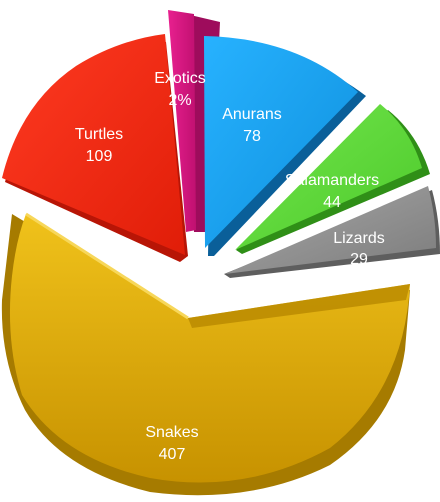 The height and width of the screenshot is (502, 440). What do you see at coordinates (332, 202) in the screenshot?
I see `label-salamanders-value: 44` at bounding box center [332, 202].